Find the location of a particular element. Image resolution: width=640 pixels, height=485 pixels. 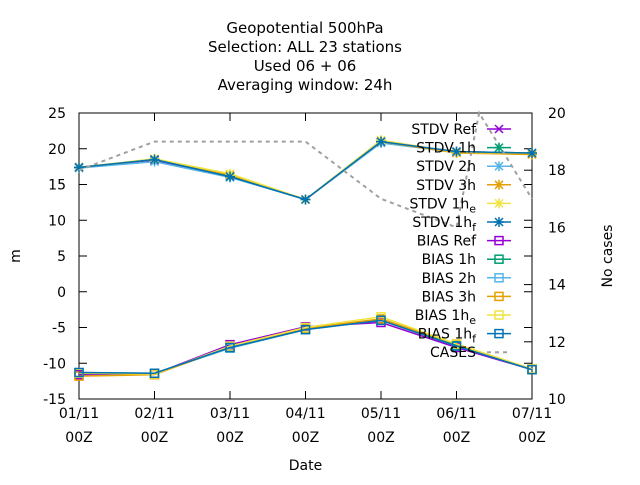

x-axis-title: Date is located at coordinates (305, 466).